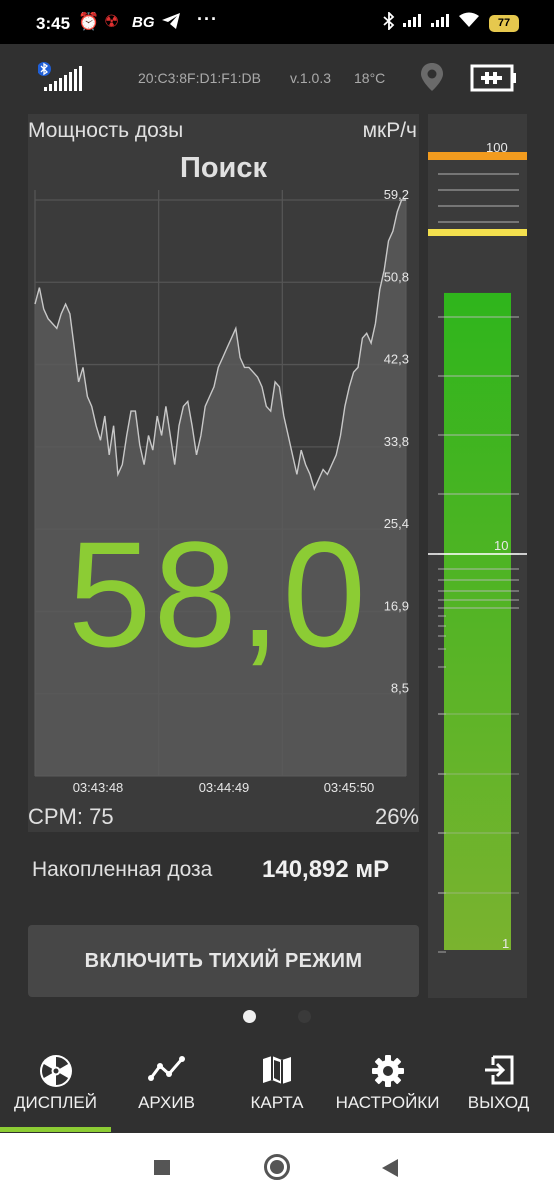  I want to click on dose-rate-unit: мкР/ч, so click(389, 130).